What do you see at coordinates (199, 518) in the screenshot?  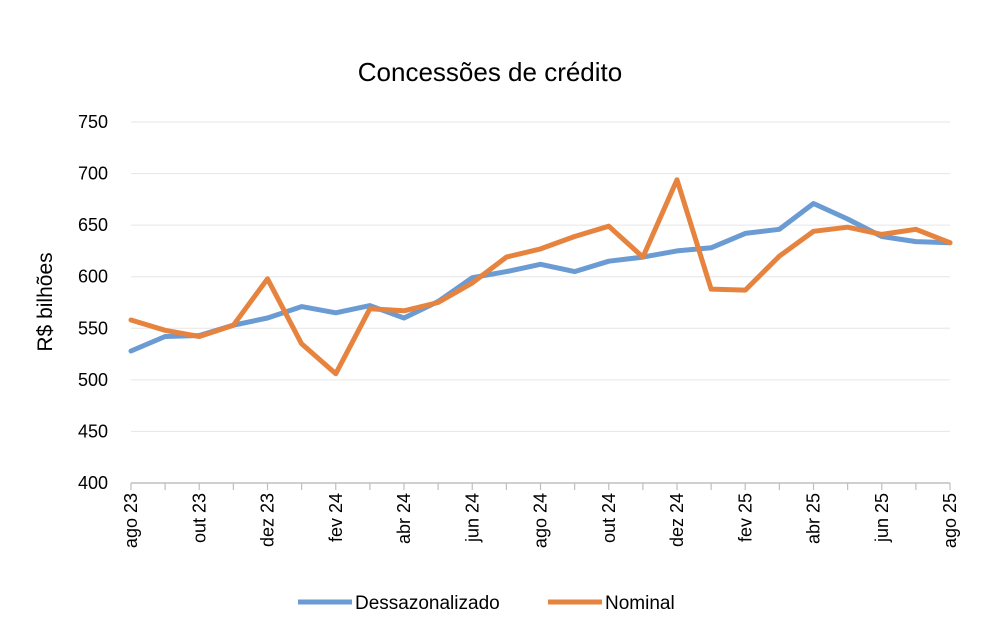 I see `x-tick-label: out 23` at bounding box center [199, 518].